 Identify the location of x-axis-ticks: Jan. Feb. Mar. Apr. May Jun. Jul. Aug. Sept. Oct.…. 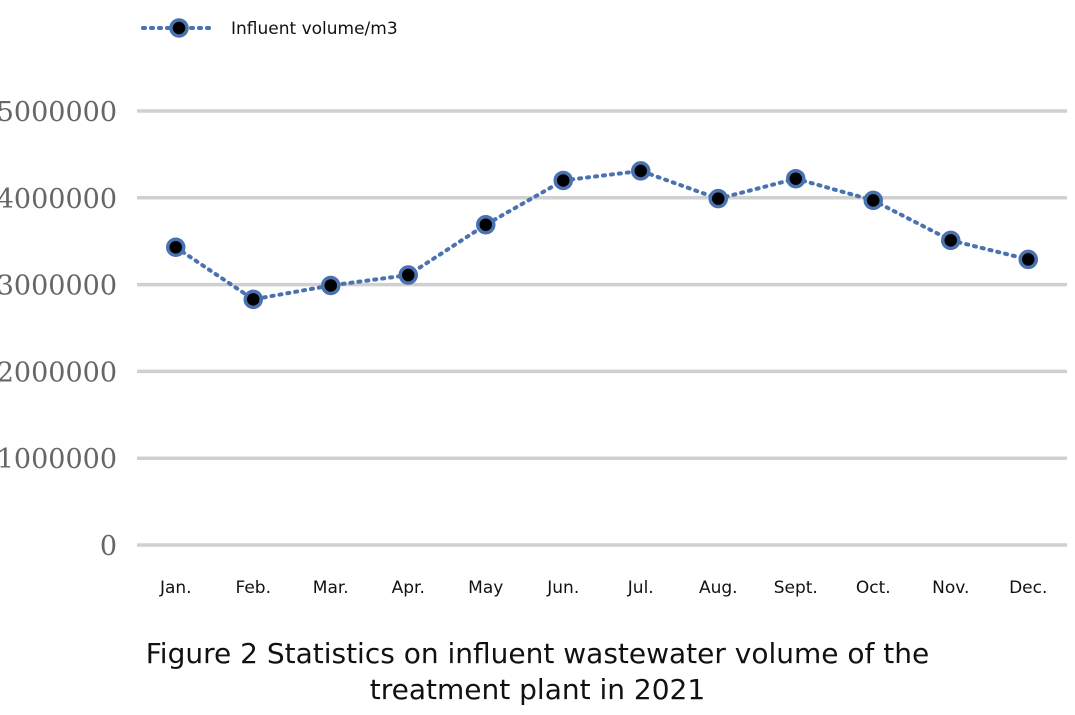
(603, 588).